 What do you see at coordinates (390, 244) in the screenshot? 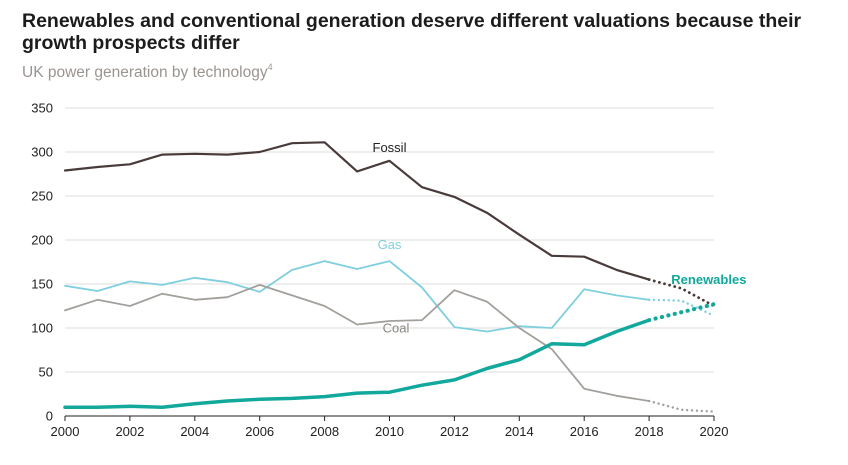
I see `label-gas: Gas` at bounding box center [390, 244].